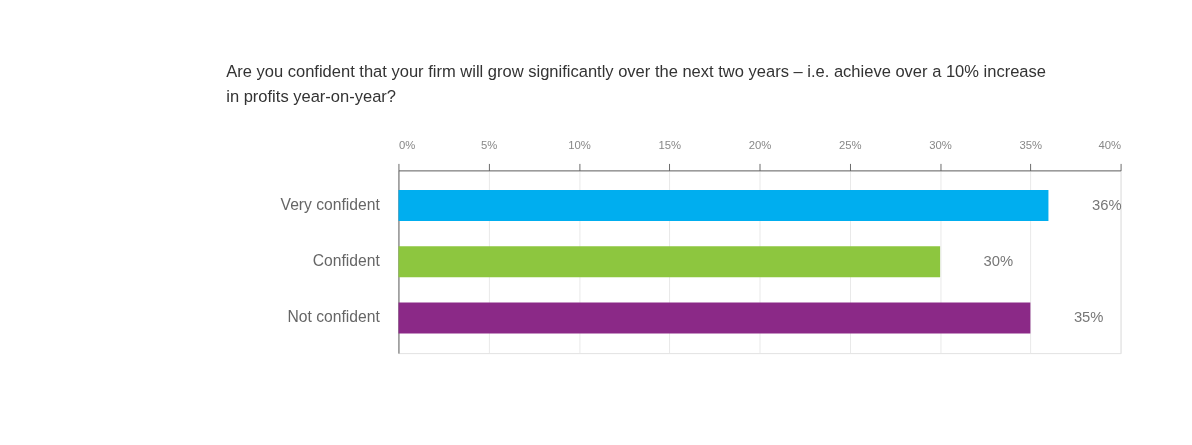 This screenshot has height=445, width=1192. I want to click on data-label: 35%, so click(1088, 317).